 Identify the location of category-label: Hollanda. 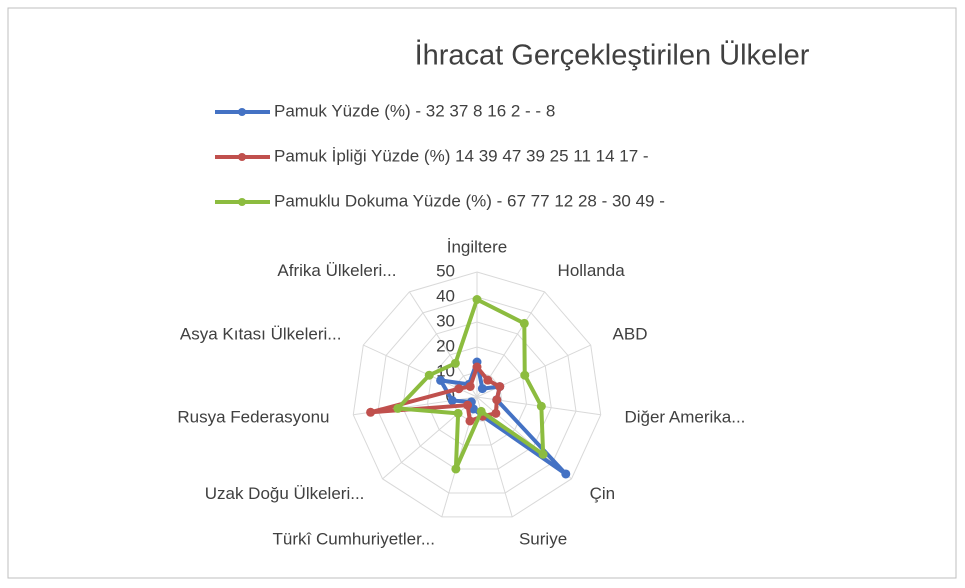
(592, 270).